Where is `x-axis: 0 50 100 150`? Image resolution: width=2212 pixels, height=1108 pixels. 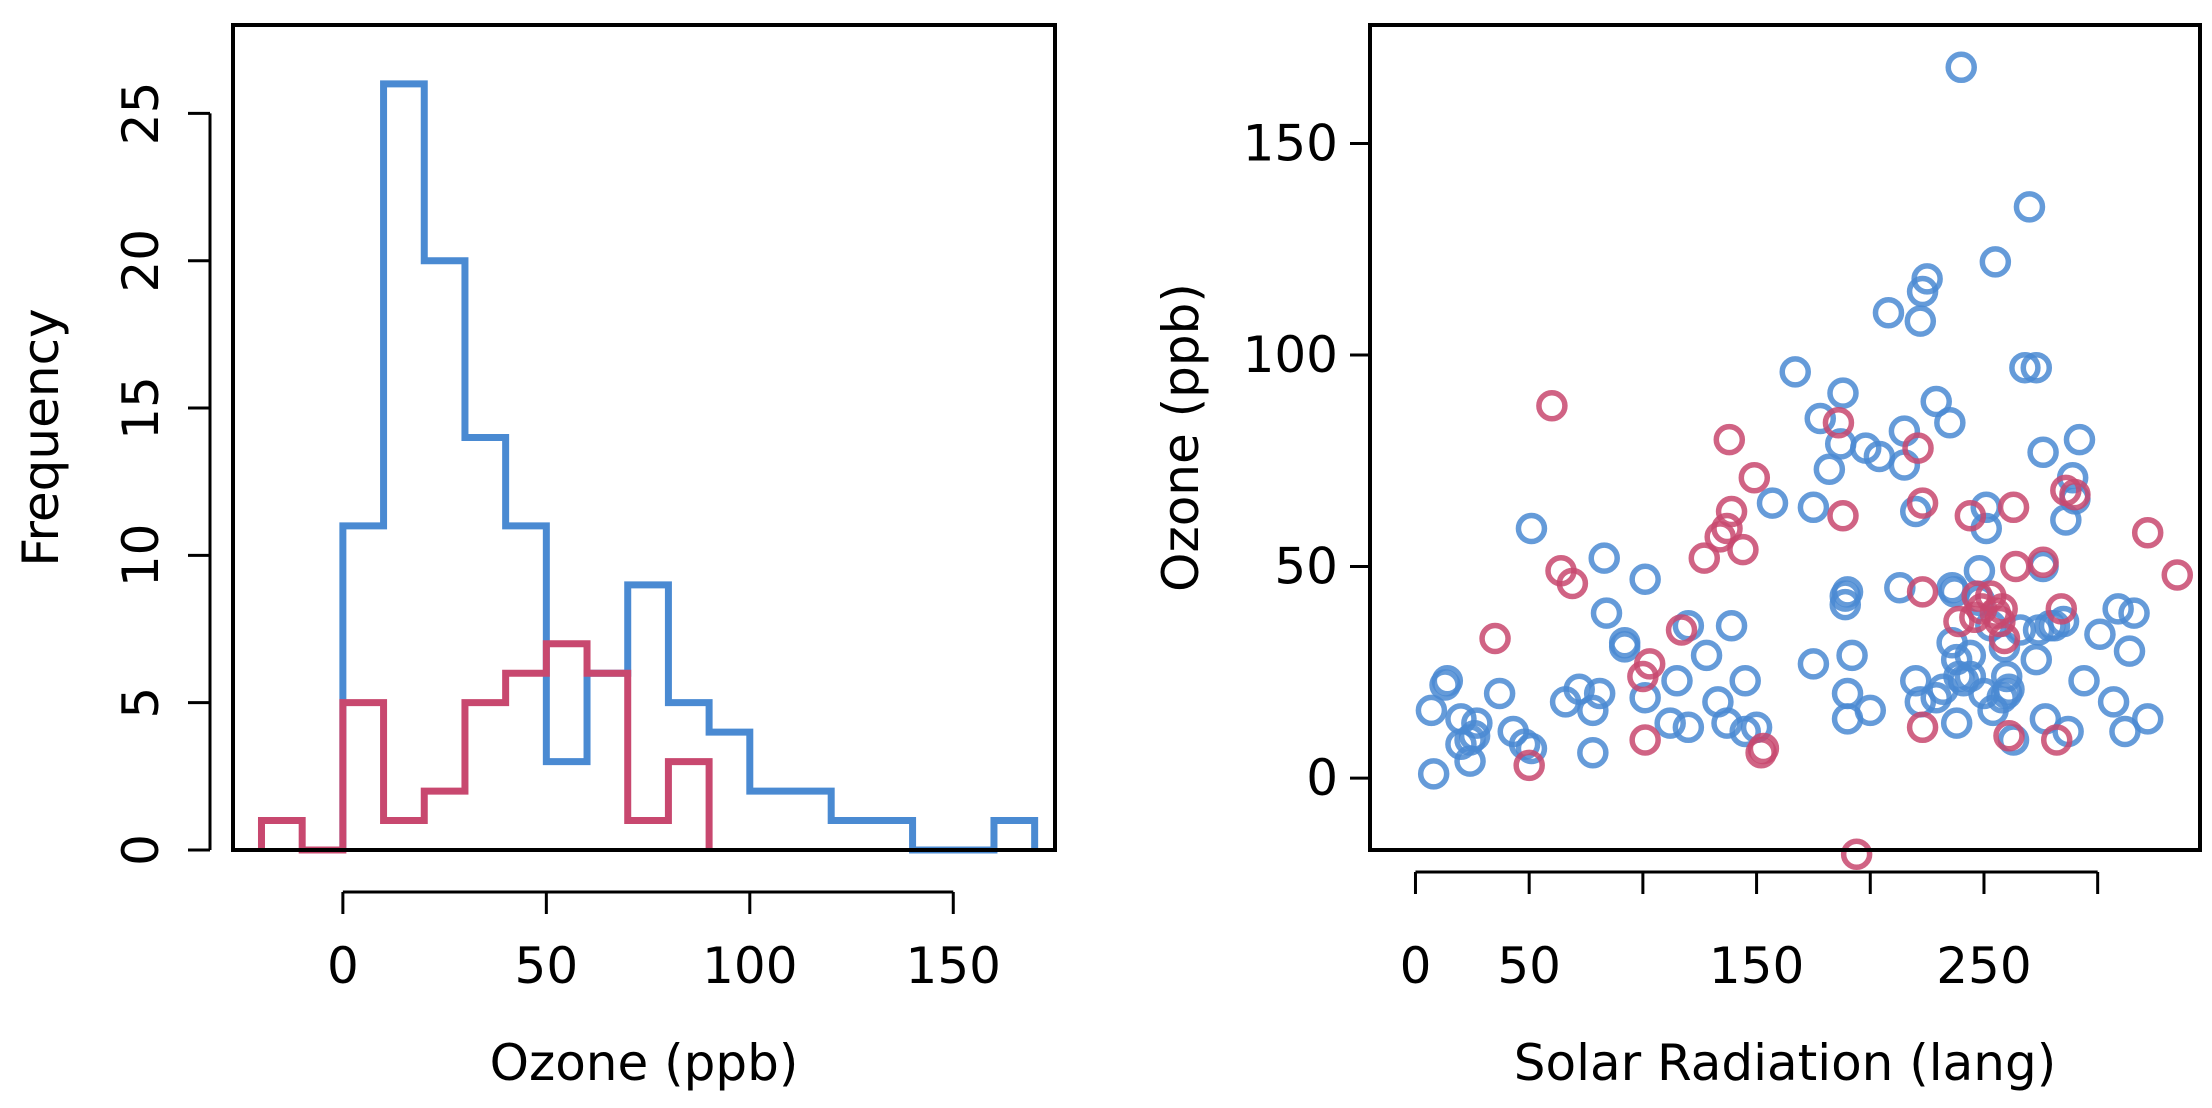 x-axis: 0 50 100 150 is located at coordinates (664, 942).